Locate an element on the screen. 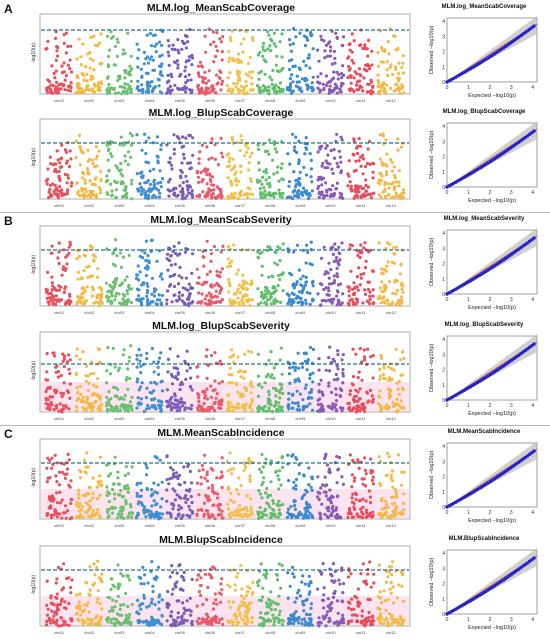 The height and width of the screenshot is (639, 550). manhattan-title: MLM.MeanScabIncidence is located at coordinates (221, 433).